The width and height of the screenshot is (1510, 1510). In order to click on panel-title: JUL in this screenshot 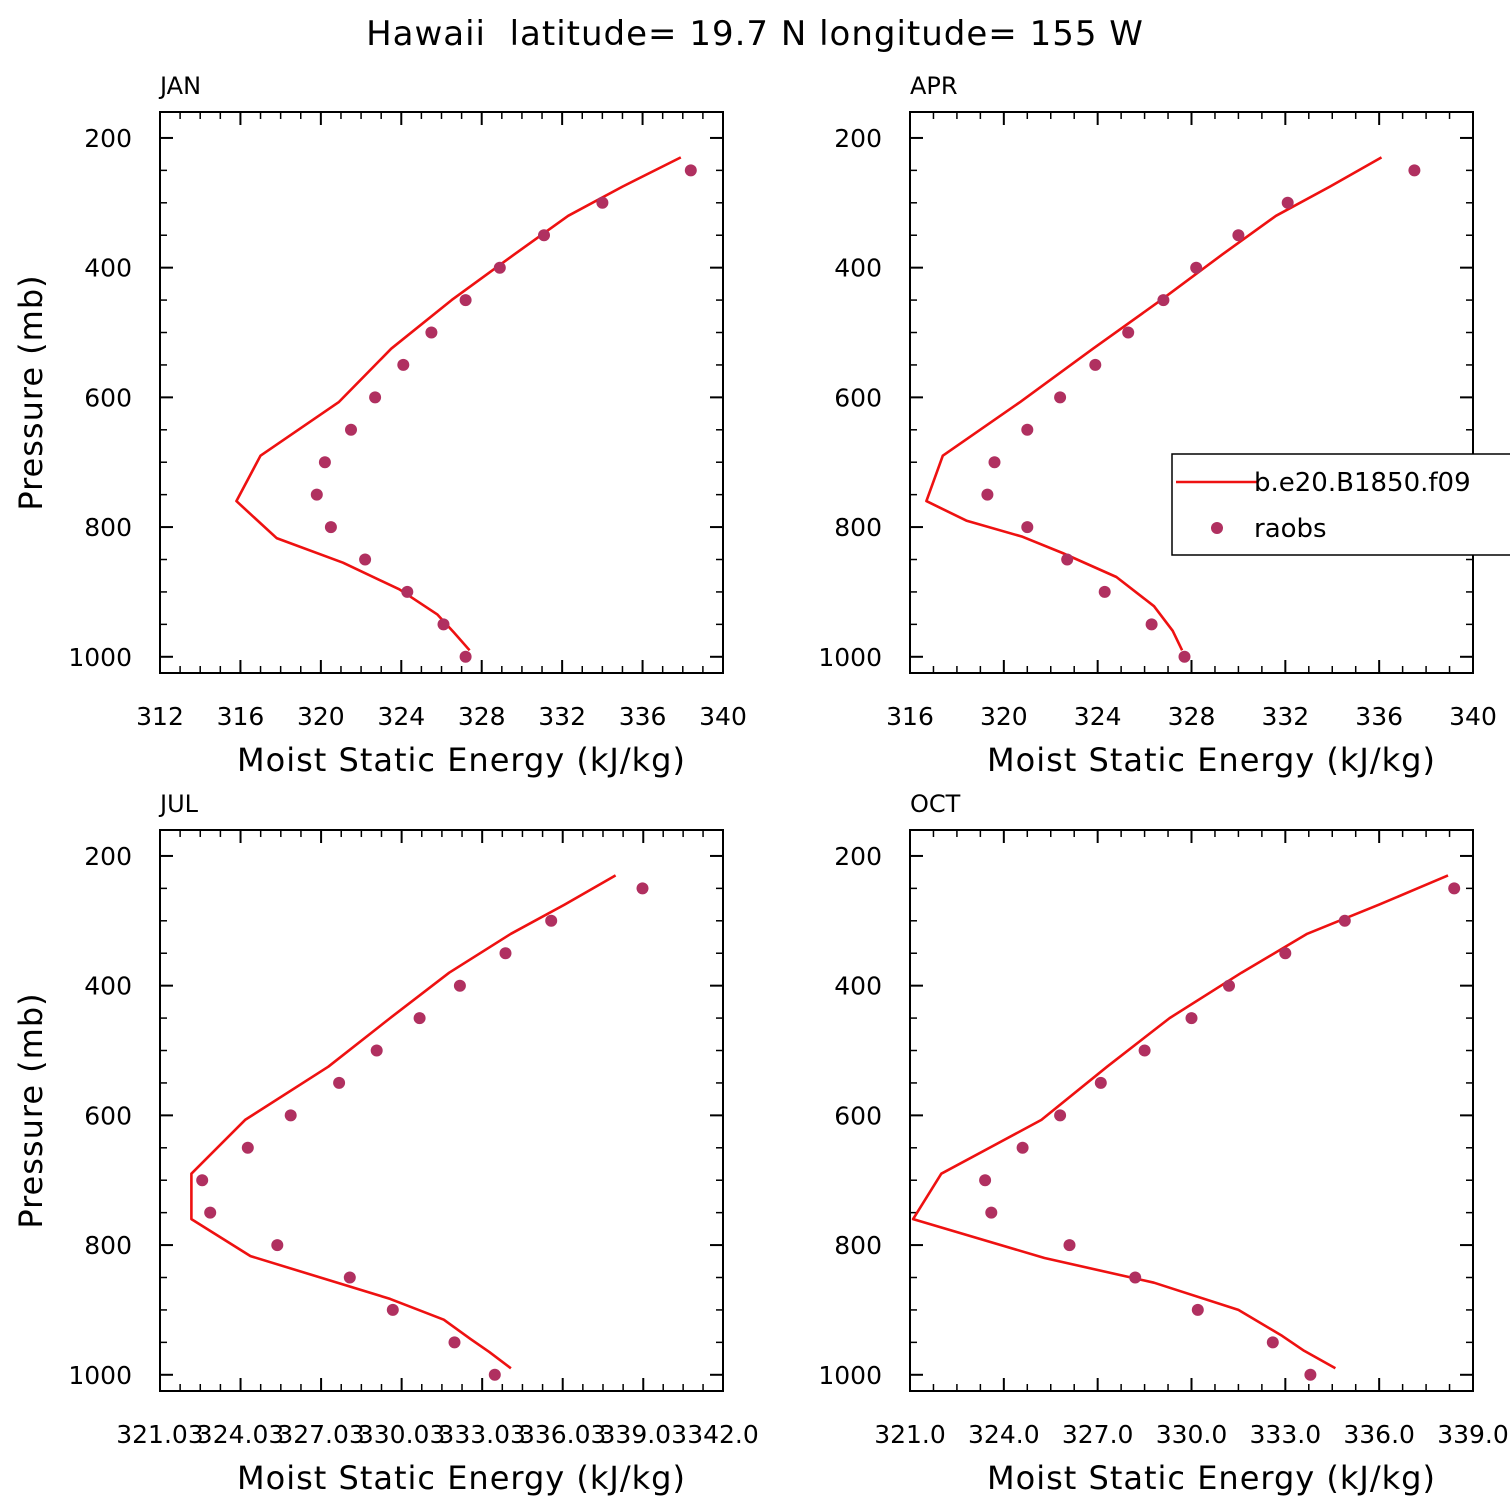, I will do `click(178, 804)`.